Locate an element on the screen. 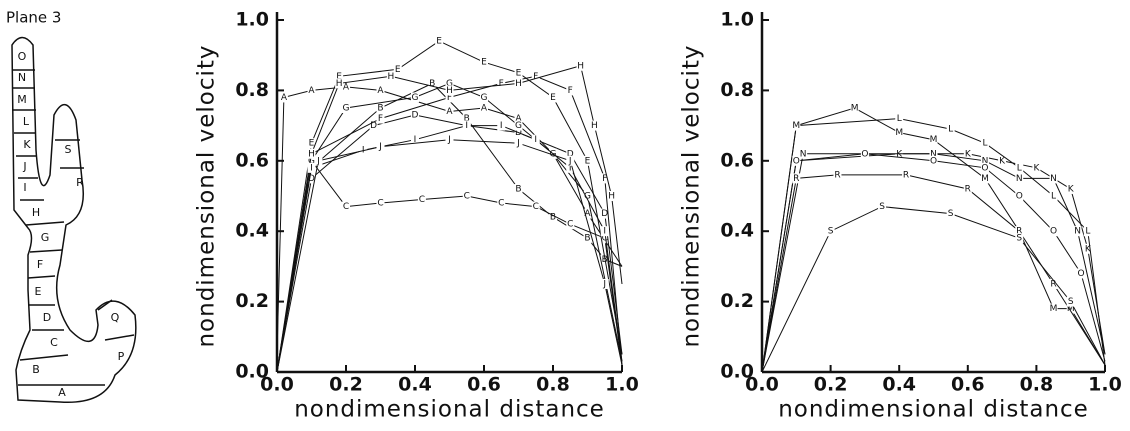 This screenshot has height=431, width=1130. region-label: L is located at coordinates (26, 121).